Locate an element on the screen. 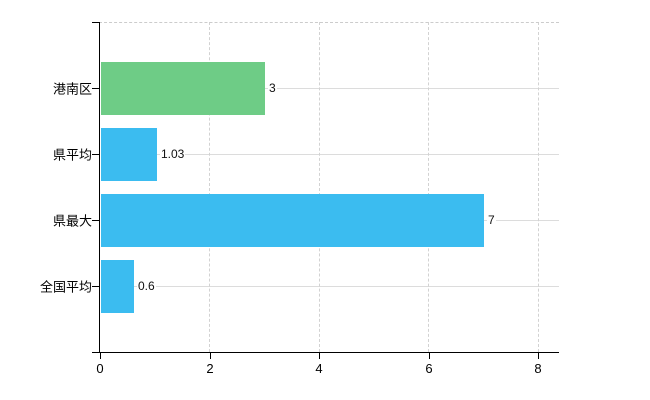 Image resolution: width=650 pixels, height=400 pixels. x-tick-label: 2 is located at coordinates (210, 368).